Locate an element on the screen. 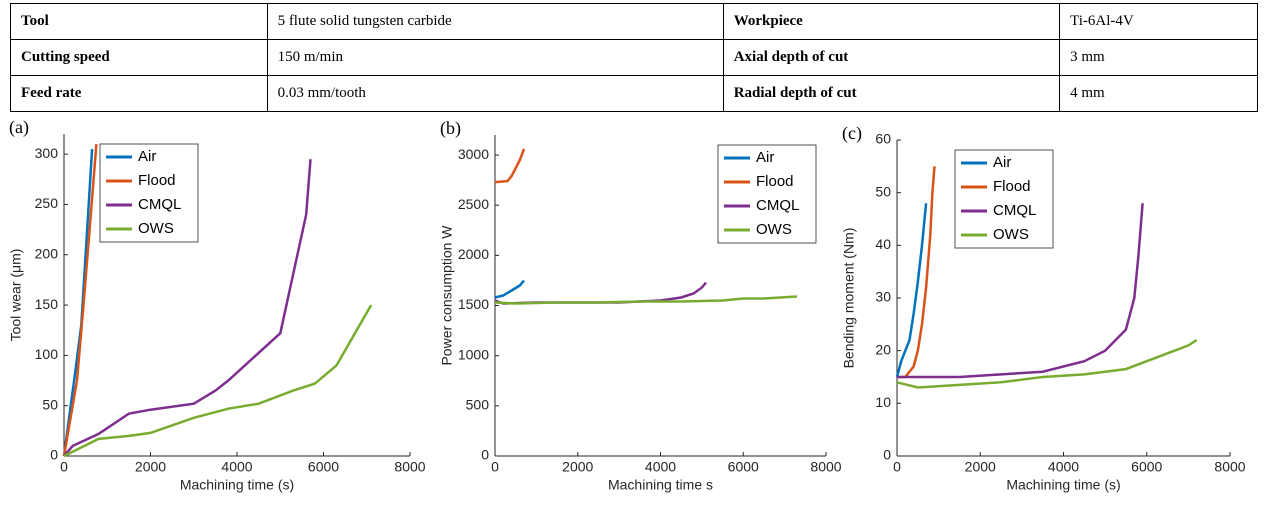 The image size is (1266, 509). y-tick-label: 30 is located at coordinates (883, 297).